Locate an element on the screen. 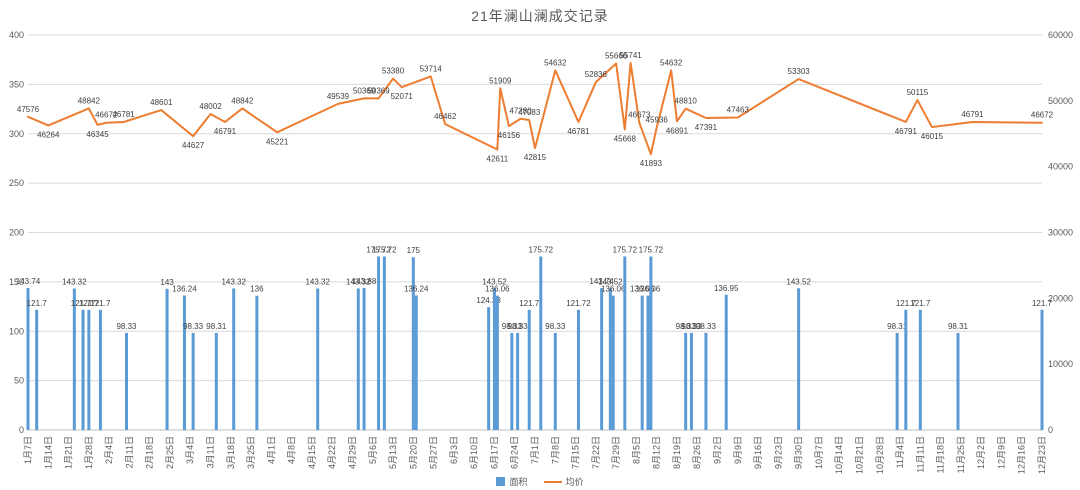  x-axis-tick-label: 7月29日 is located at coordinates (616, 452).